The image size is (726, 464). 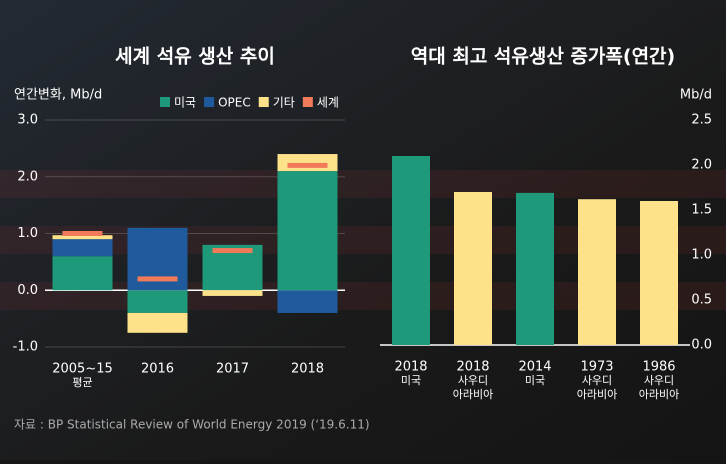 I want to click on x-tick-label: 2014, so click(x=534, y=367).